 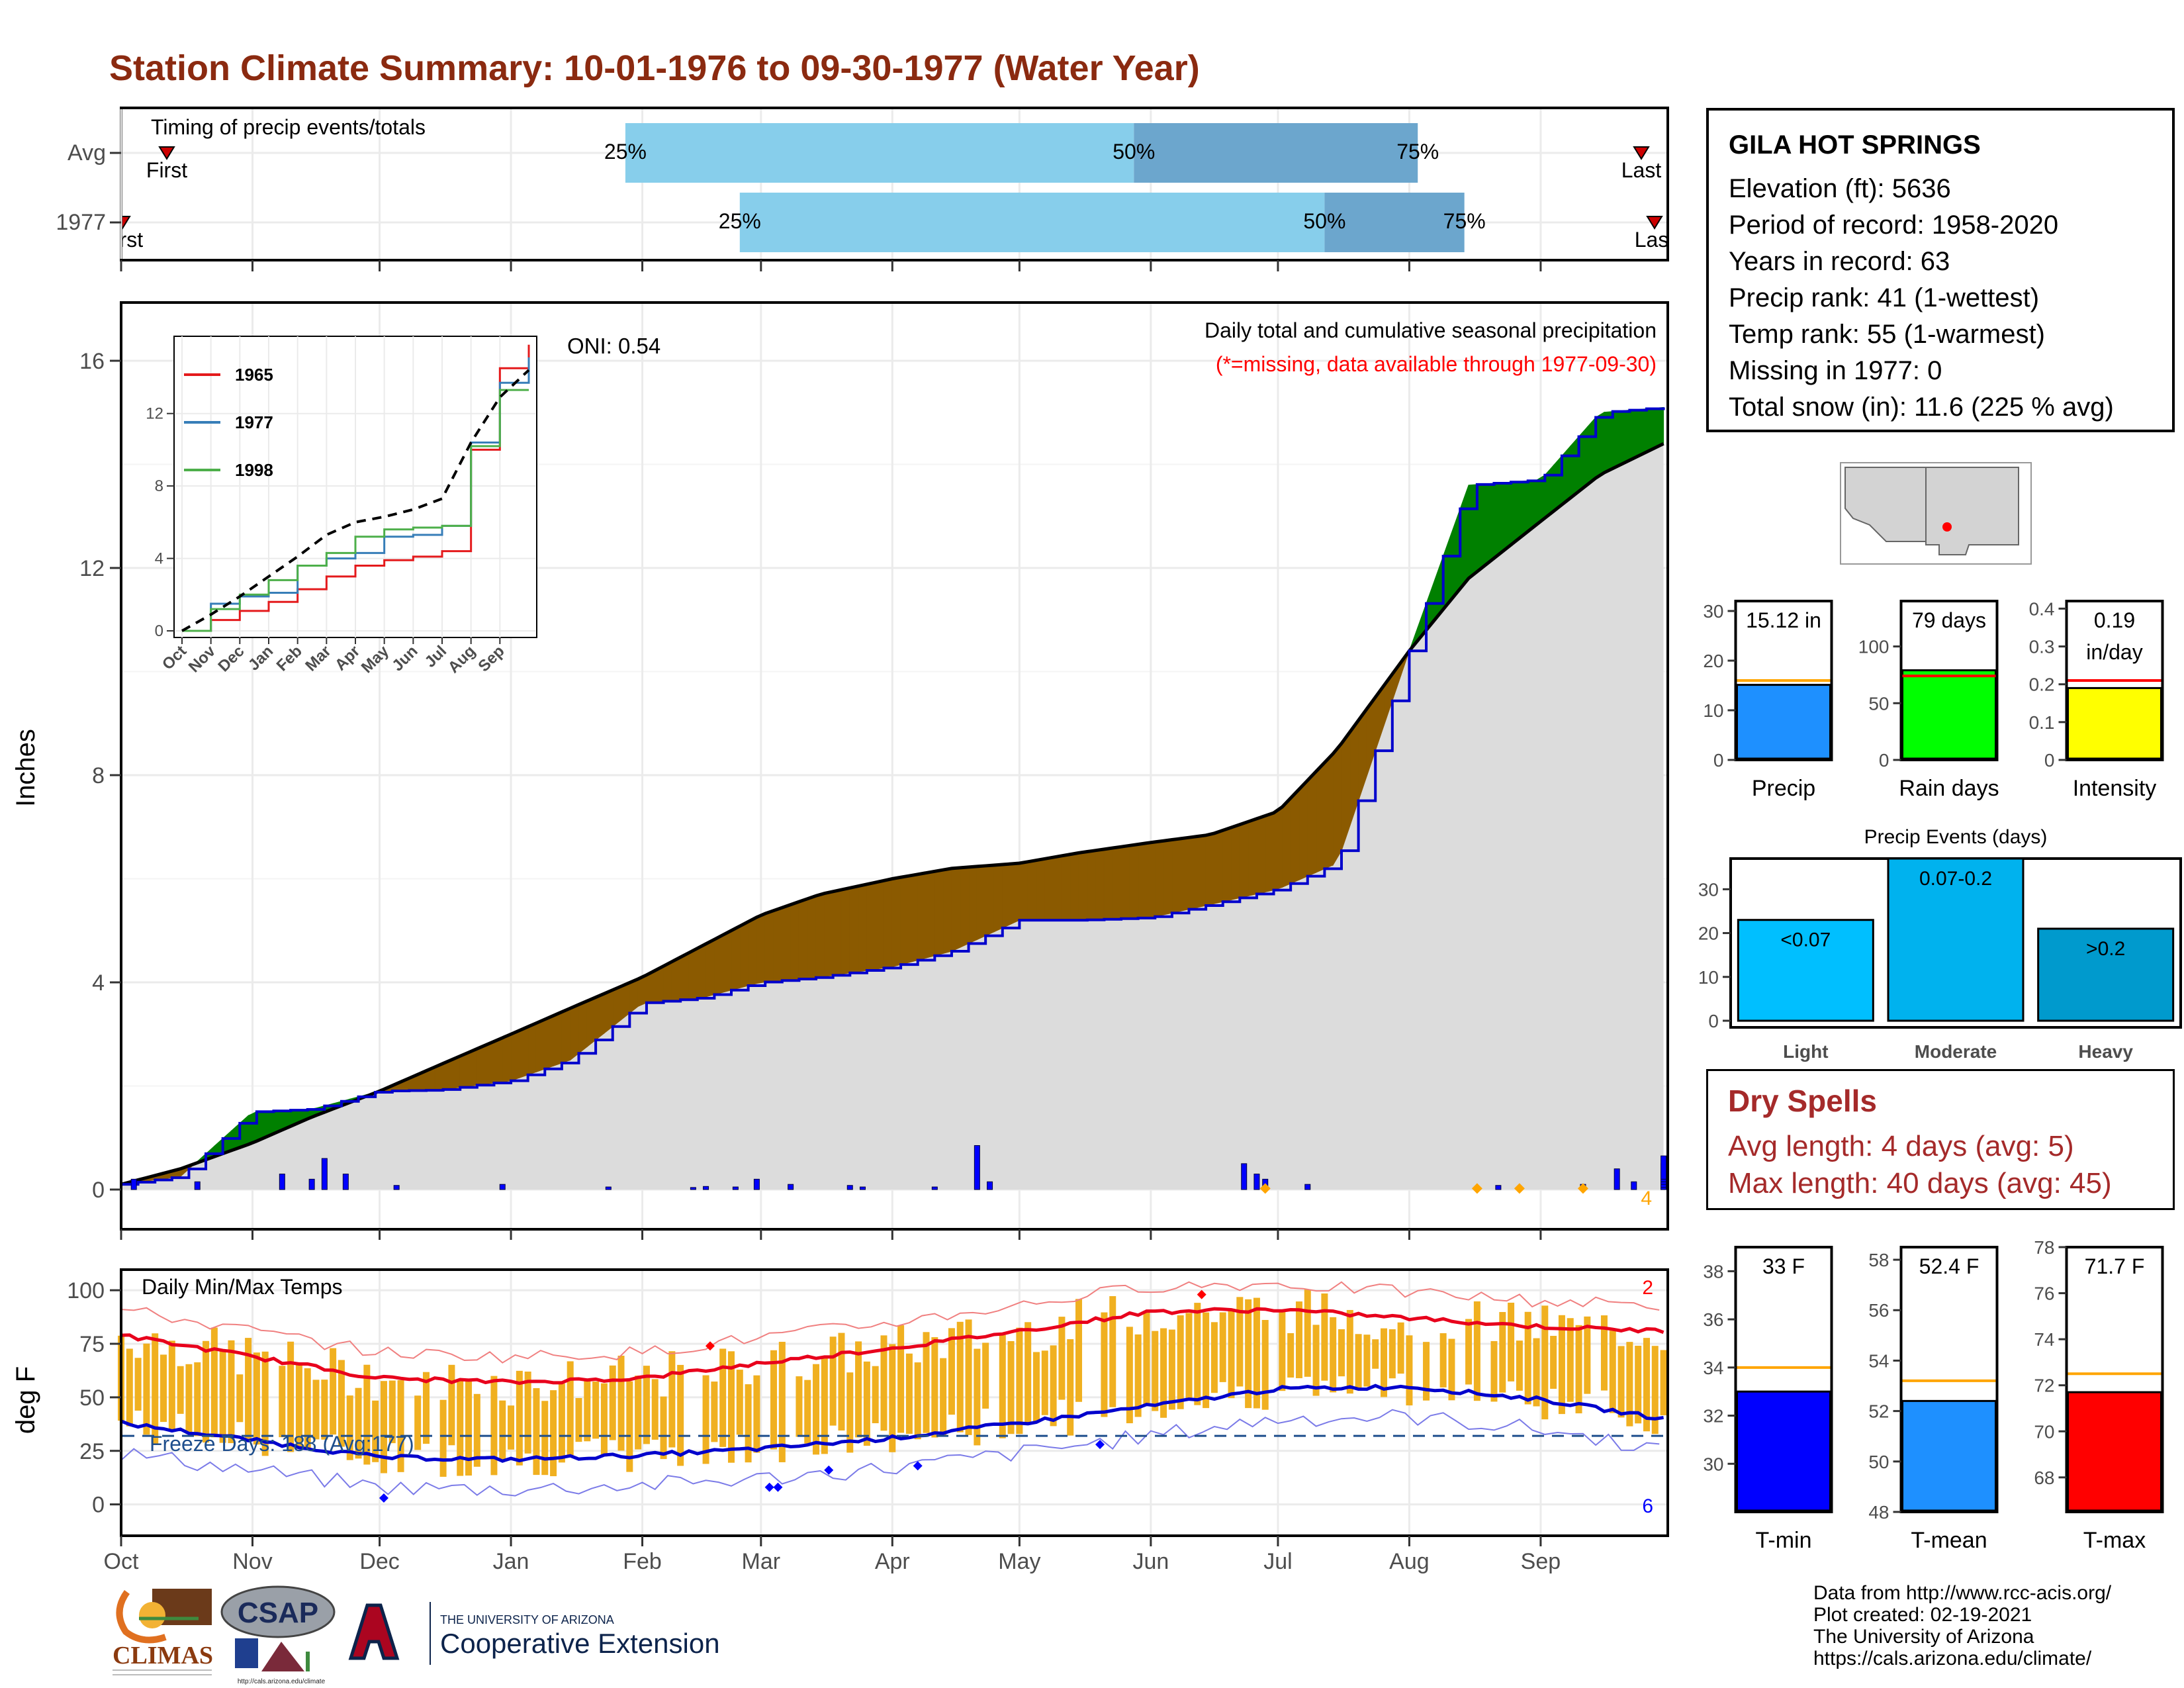 I want to click on station-precip-rank: Precip rank: 41 (1-wettest), so click(x=1885, y=297).